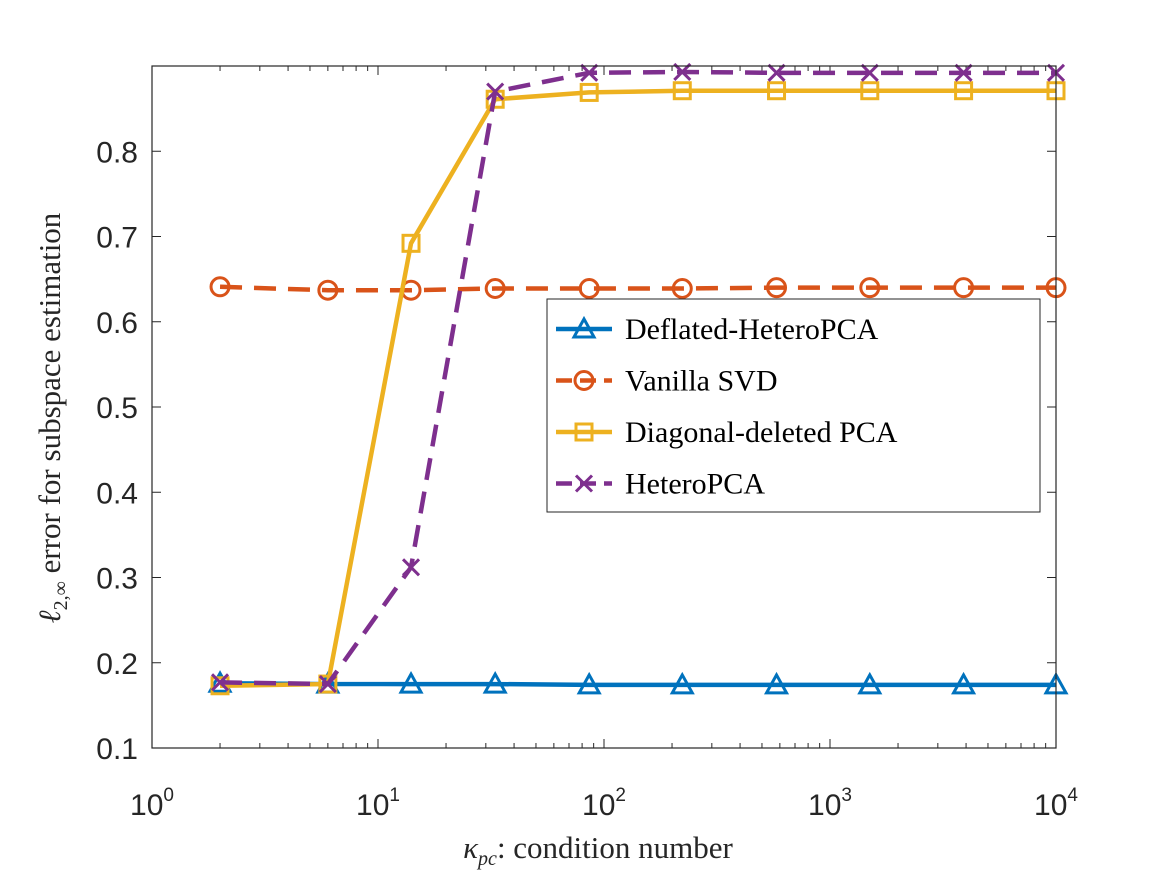 The height and width of the screenshot is (875, 1167). What do you see at coordinates (830, 803) in the screenshot?
I see `x-tick-label: 10³` at bounding box center [830, 803].